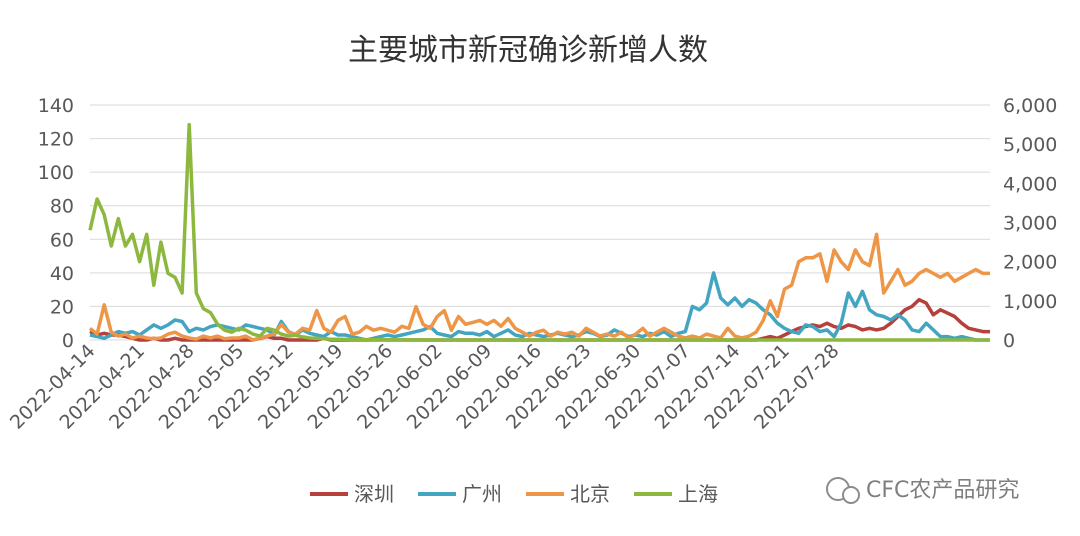  What do you see at coordinates (56, 223) in the screenshot?
I see `left-y-axis: 0 20 40 60 80 100 120 140` at bounding box center [56, 223].